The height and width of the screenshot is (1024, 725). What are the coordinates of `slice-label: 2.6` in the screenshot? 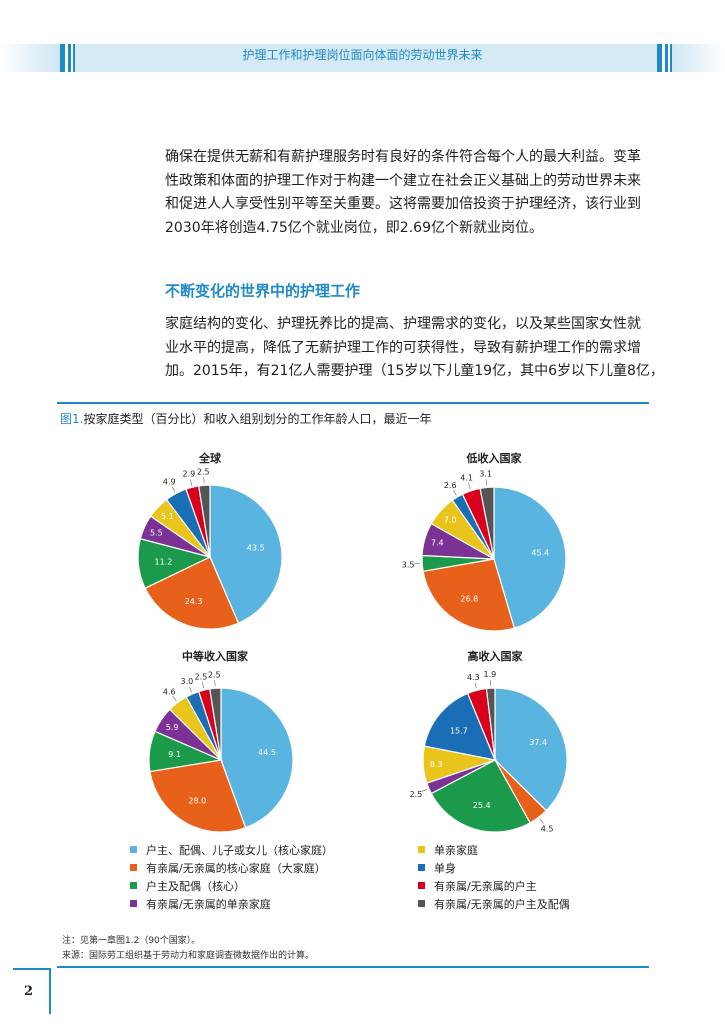 It's located at (450, 485).